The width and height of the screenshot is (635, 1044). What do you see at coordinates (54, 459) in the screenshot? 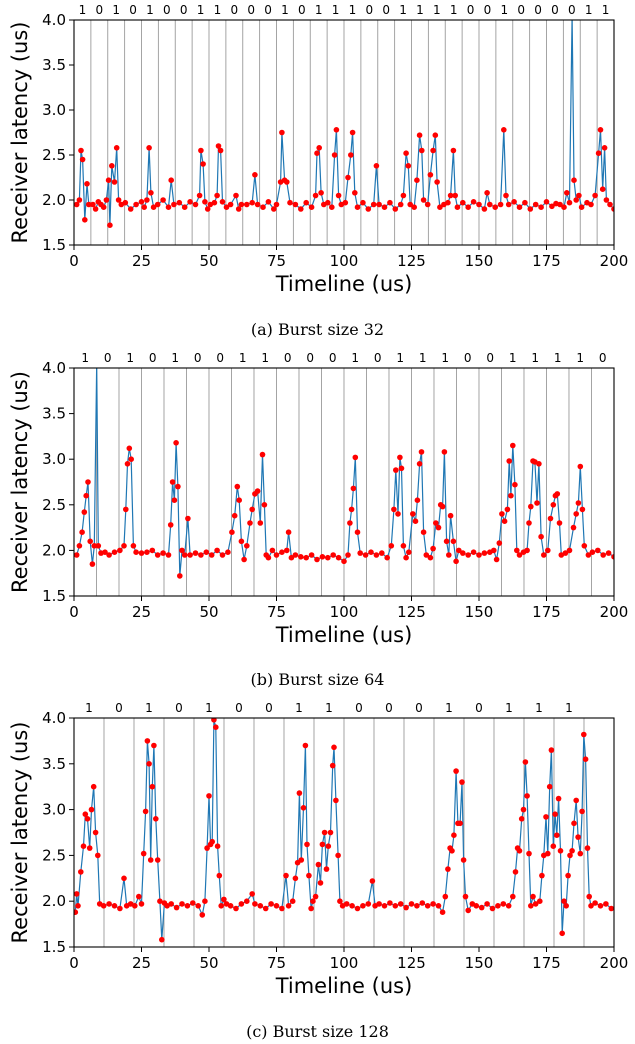
I see `y-tick-label: 3.0` at bounding box center [54, 459].